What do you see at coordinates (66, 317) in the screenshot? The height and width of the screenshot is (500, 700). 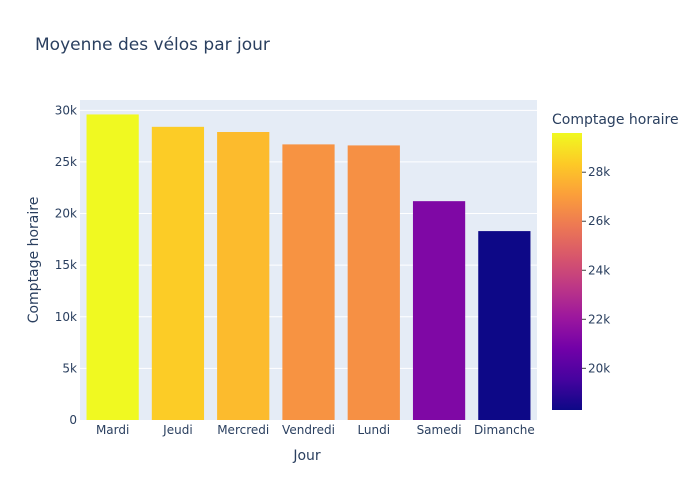 I see `y-tick-label: 10k` at bounding box center [66, 317].